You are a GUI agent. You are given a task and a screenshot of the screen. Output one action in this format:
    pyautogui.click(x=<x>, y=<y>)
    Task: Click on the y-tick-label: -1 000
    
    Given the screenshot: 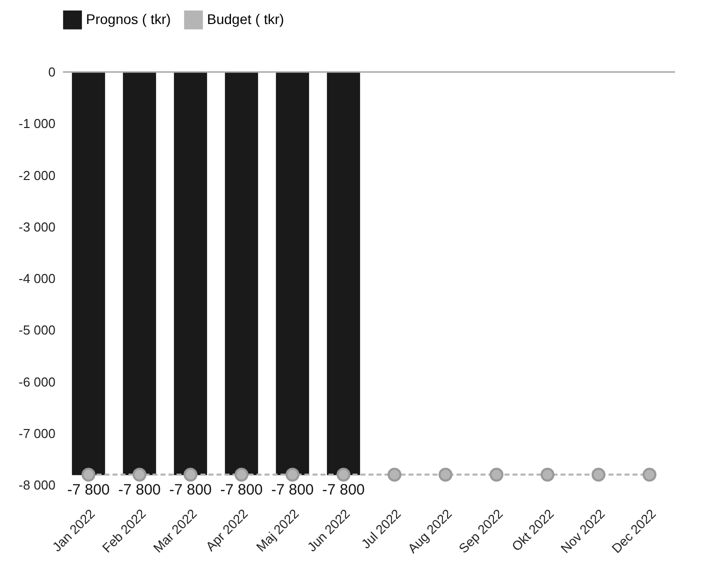 What is the action you would take?
    pyautogui.click(x=37, y=124)
    